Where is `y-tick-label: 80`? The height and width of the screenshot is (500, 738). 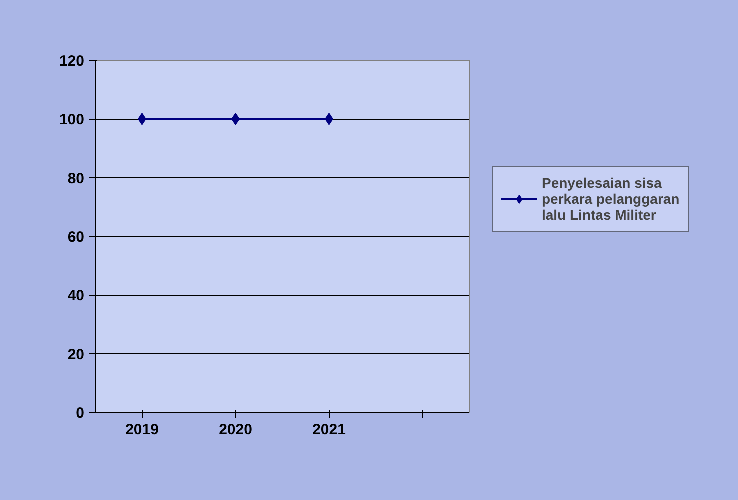 y-tick-label: 80 is located at coordinates (76, 179).